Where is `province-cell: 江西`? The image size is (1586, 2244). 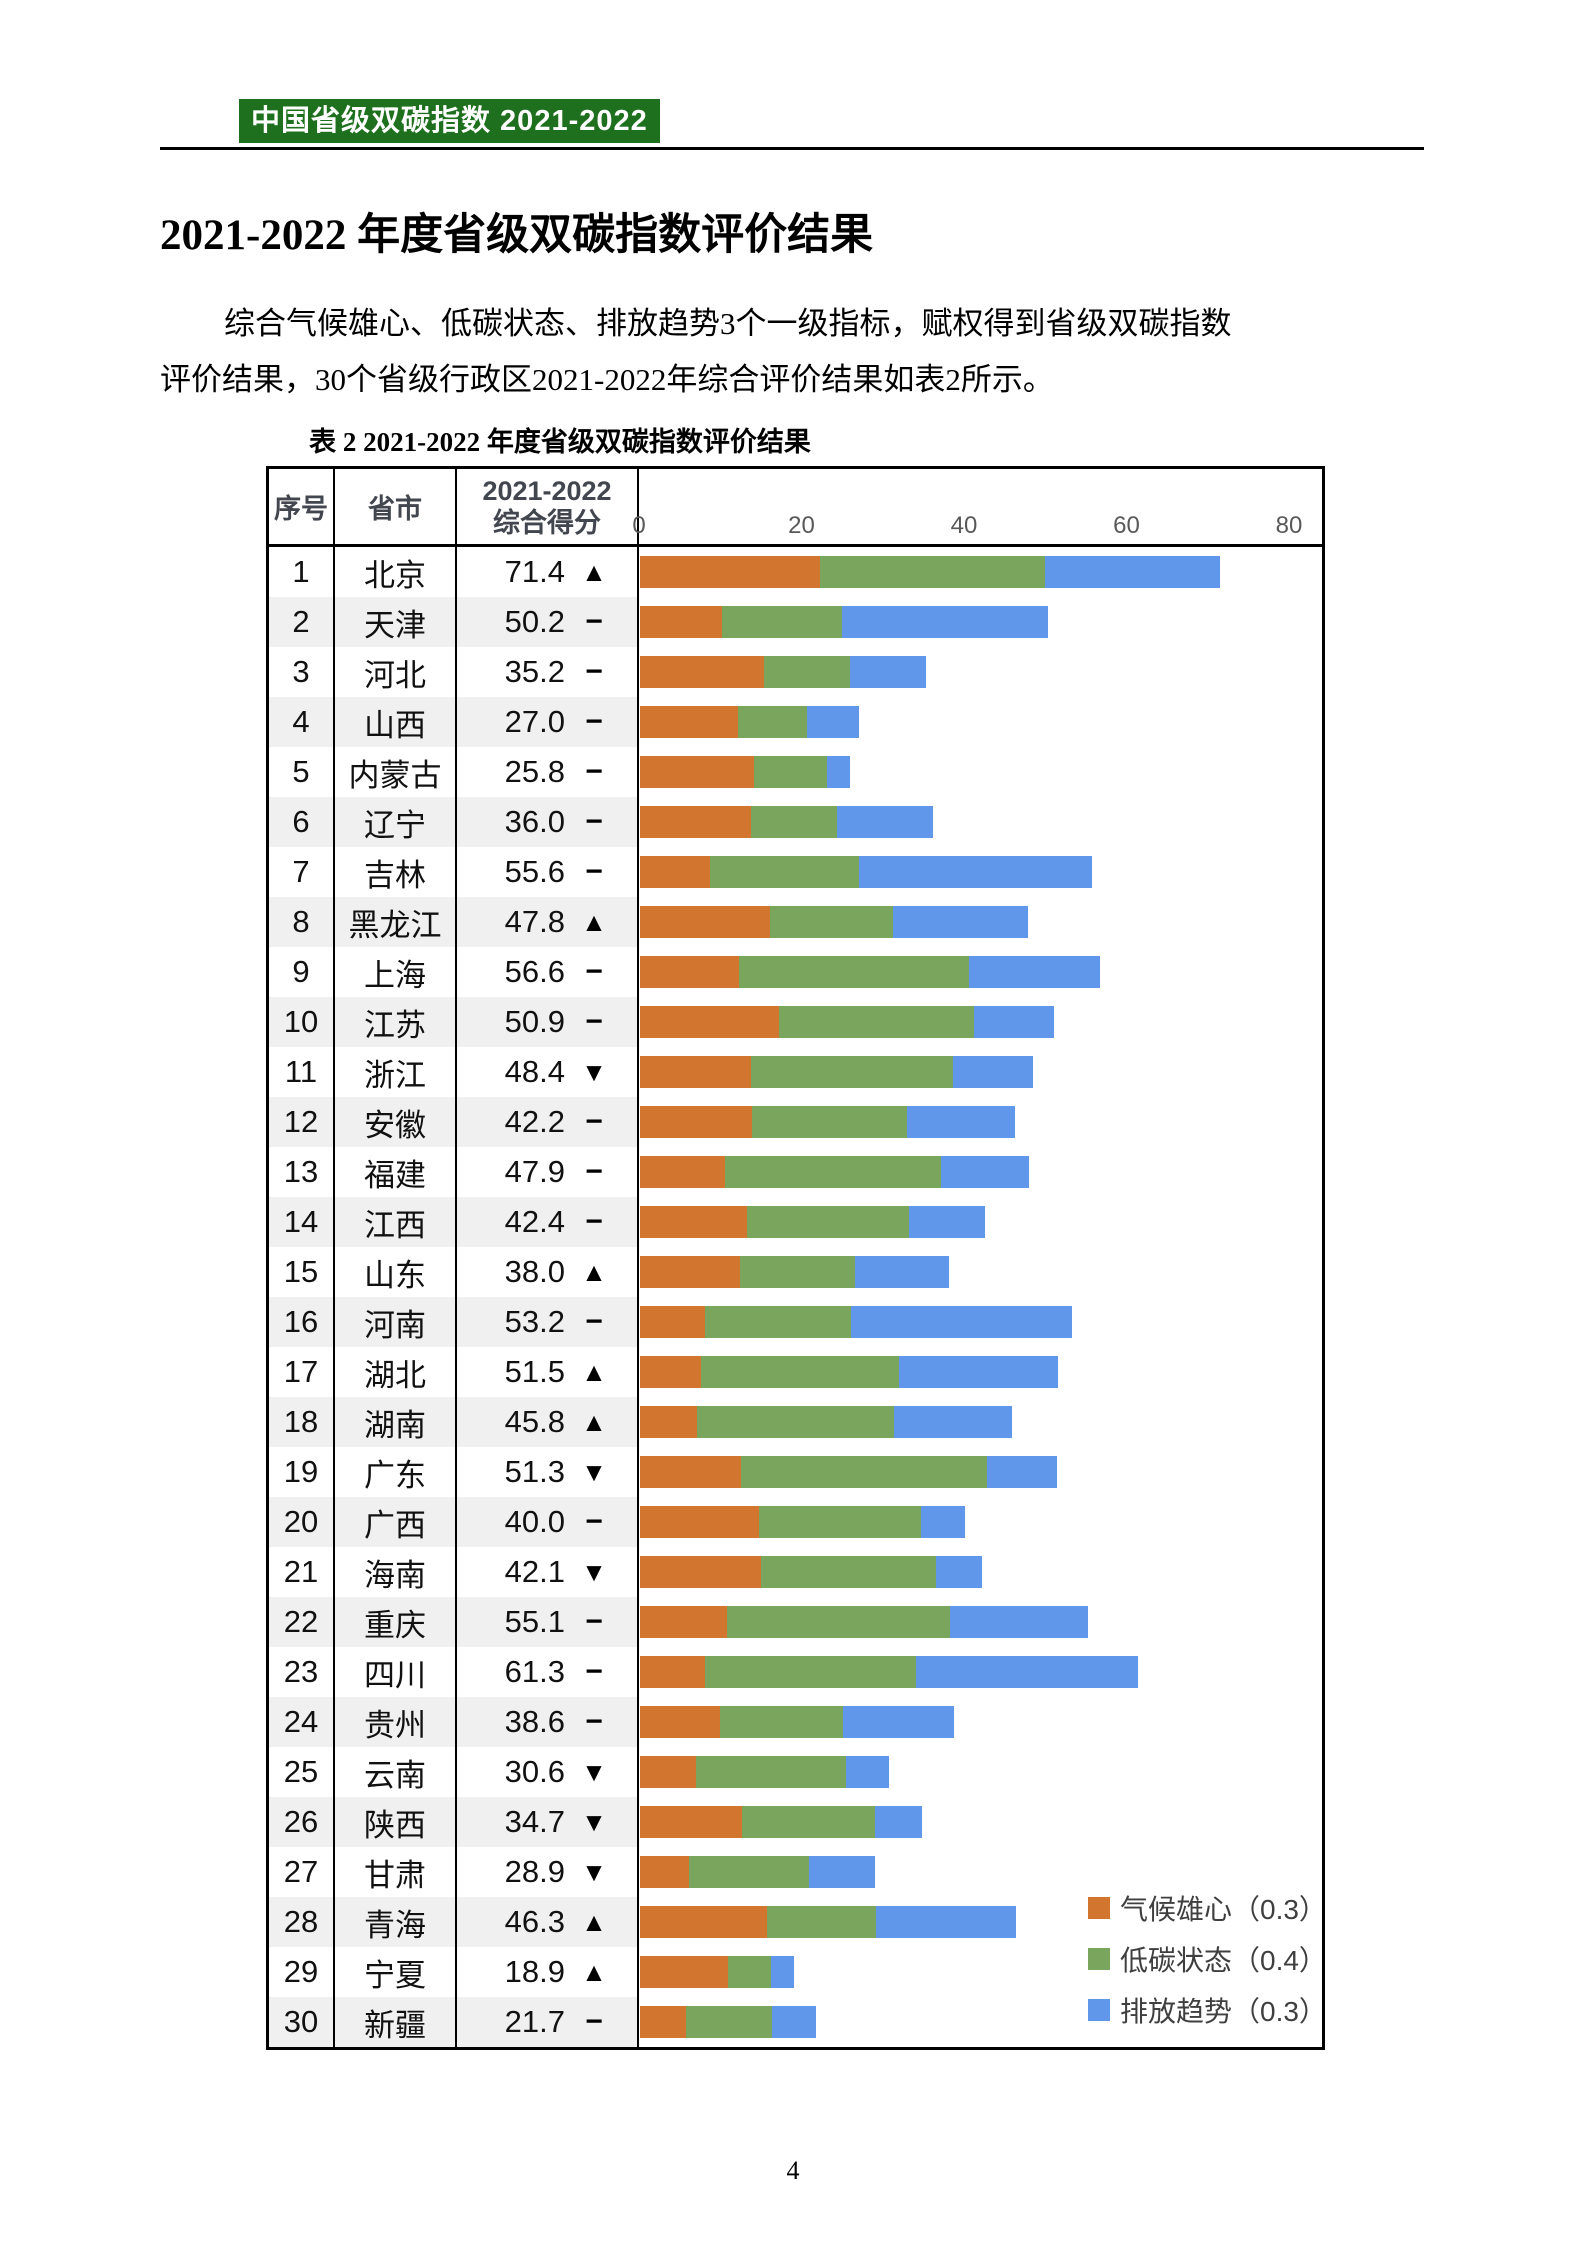 province-cell: 江西 is located at coordinates (396, 1222).